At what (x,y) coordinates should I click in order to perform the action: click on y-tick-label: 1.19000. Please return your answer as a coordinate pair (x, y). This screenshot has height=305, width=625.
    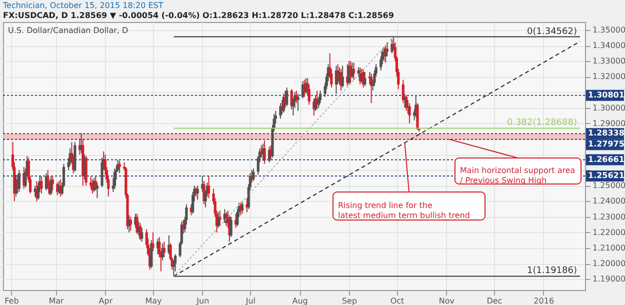
    Looking at the image, I should click on (608, 279).